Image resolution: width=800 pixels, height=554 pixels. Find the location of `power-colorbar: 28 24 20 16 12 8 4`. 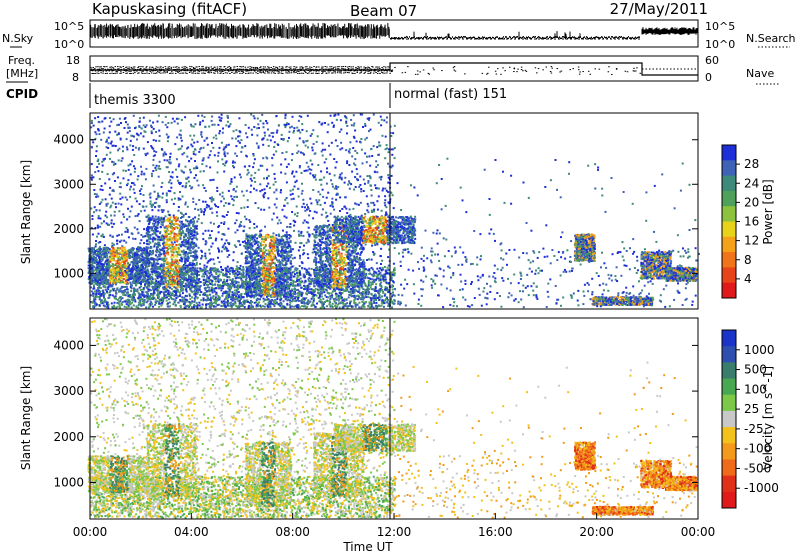

power-colorbar: 28 24 20 16 12 8 4 is located at coordinates (740, 221).